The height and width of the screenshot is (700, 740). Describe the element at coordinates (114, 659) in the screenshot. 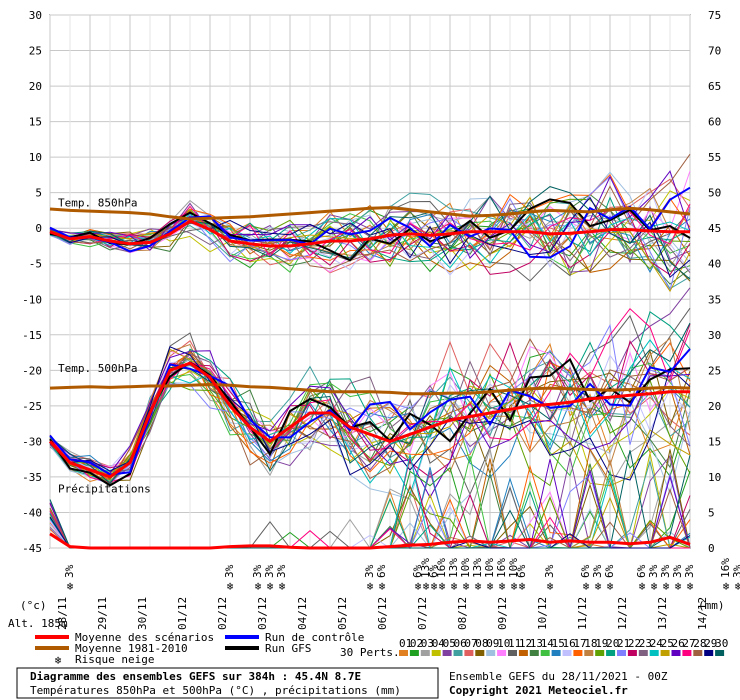

I see `legend-label: Risque neige` at that location.